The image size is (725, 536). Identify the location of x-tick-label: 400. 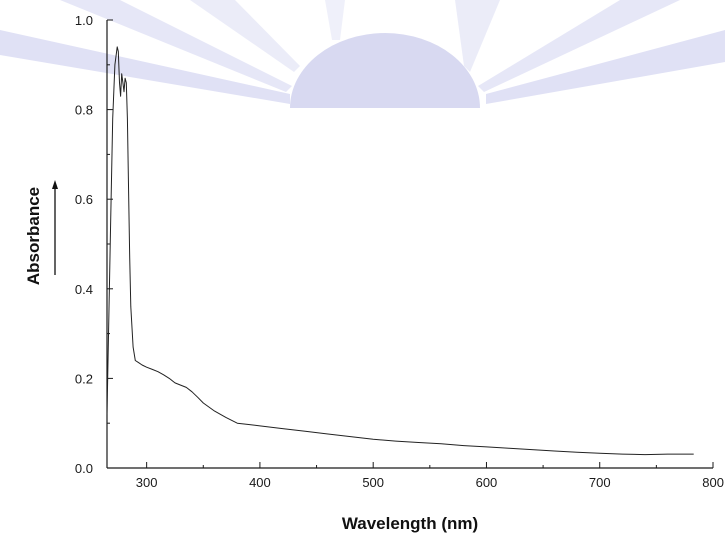
(260, 482).